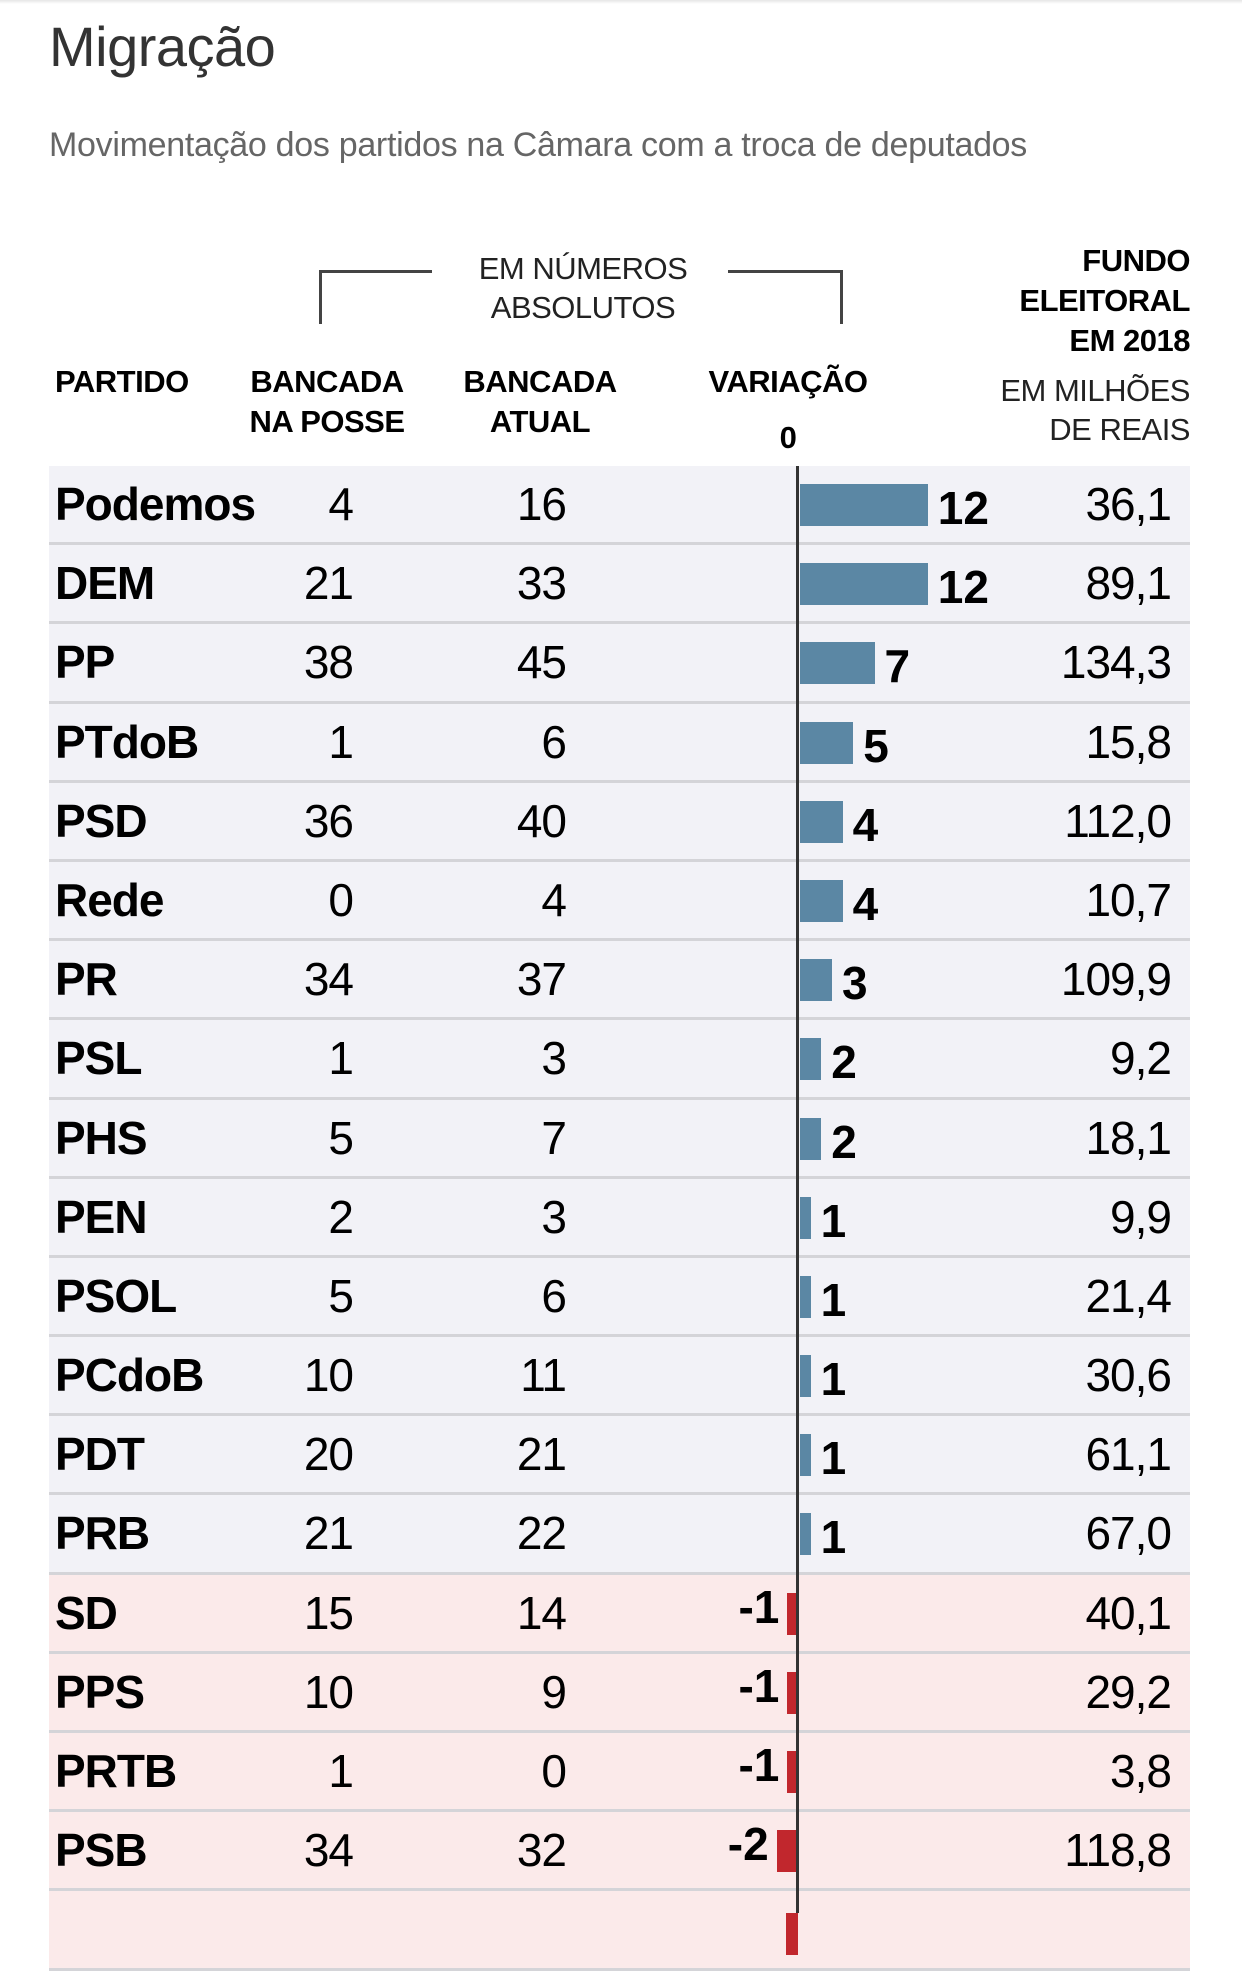  What do you see at coordinates (105, 583) in the screenshot?
I see `party-name: DEM` at bounding box center [105, 583].